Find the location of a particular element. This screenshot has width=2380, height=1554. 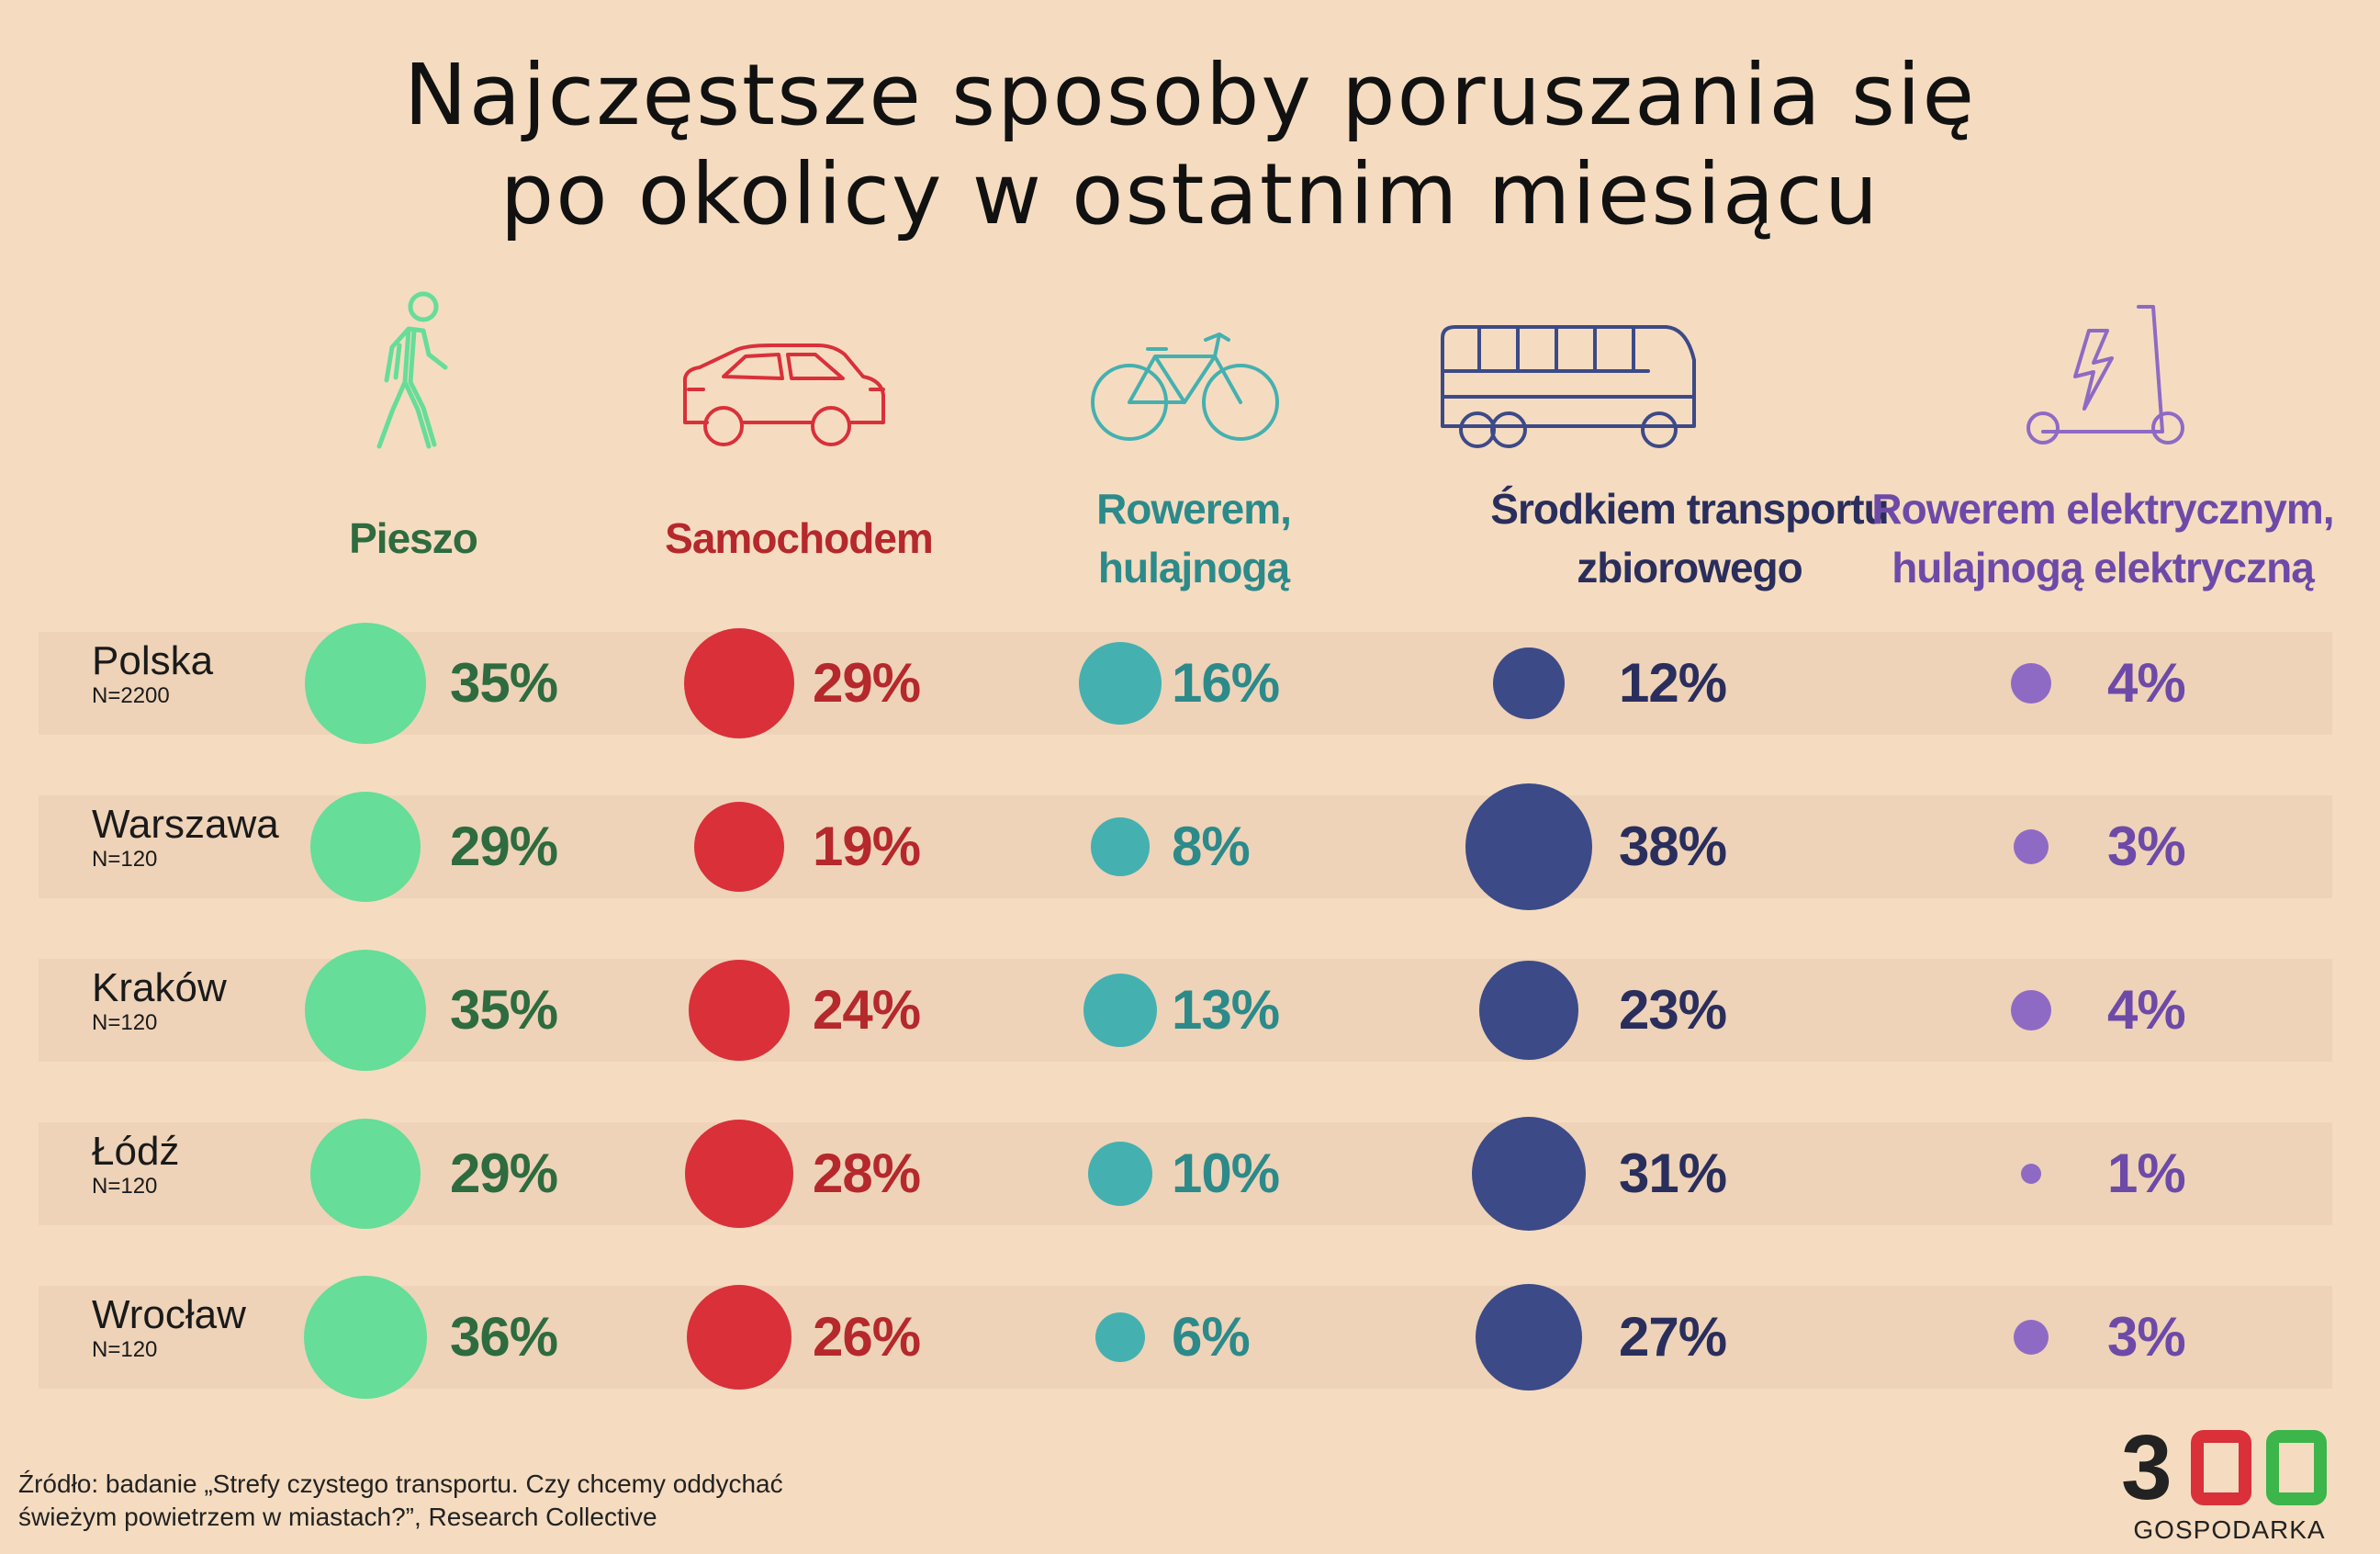

row-name: Łódź is located at coordinates (136, 1152).